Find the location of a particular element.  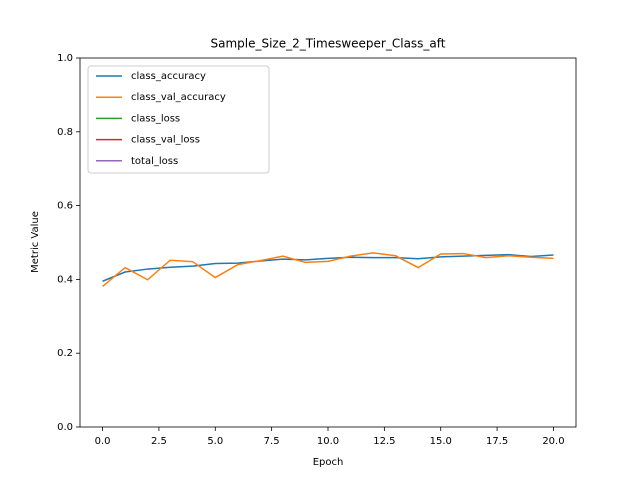

series-line is located at coordinates (328, 269).